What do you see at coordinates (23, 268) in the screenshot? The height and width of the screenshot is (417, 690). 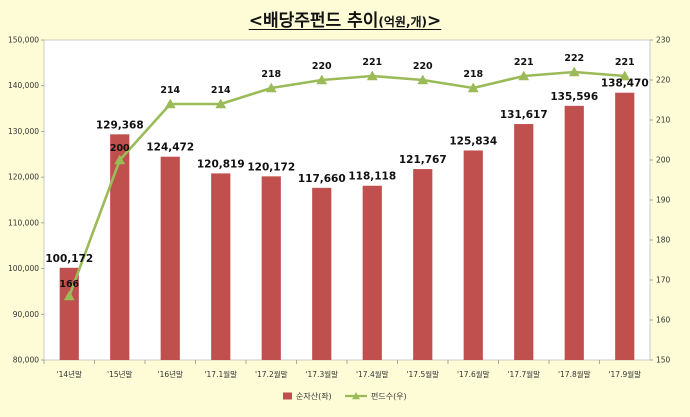 I see `left-axis-tick-label: 100,000` at bounding box center [23, 268].